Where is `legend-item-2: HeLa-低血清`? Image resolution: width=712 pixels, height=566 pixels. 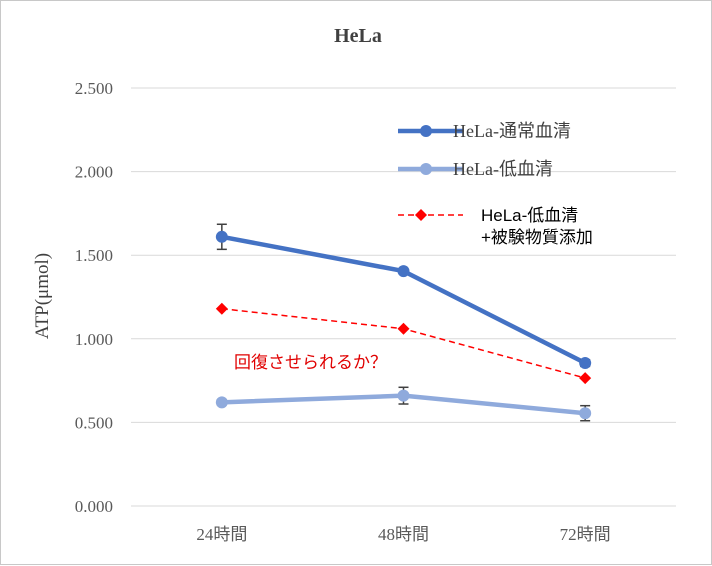 legend-item-2: HeLa-低血清 is located at coordinates (475, 169).